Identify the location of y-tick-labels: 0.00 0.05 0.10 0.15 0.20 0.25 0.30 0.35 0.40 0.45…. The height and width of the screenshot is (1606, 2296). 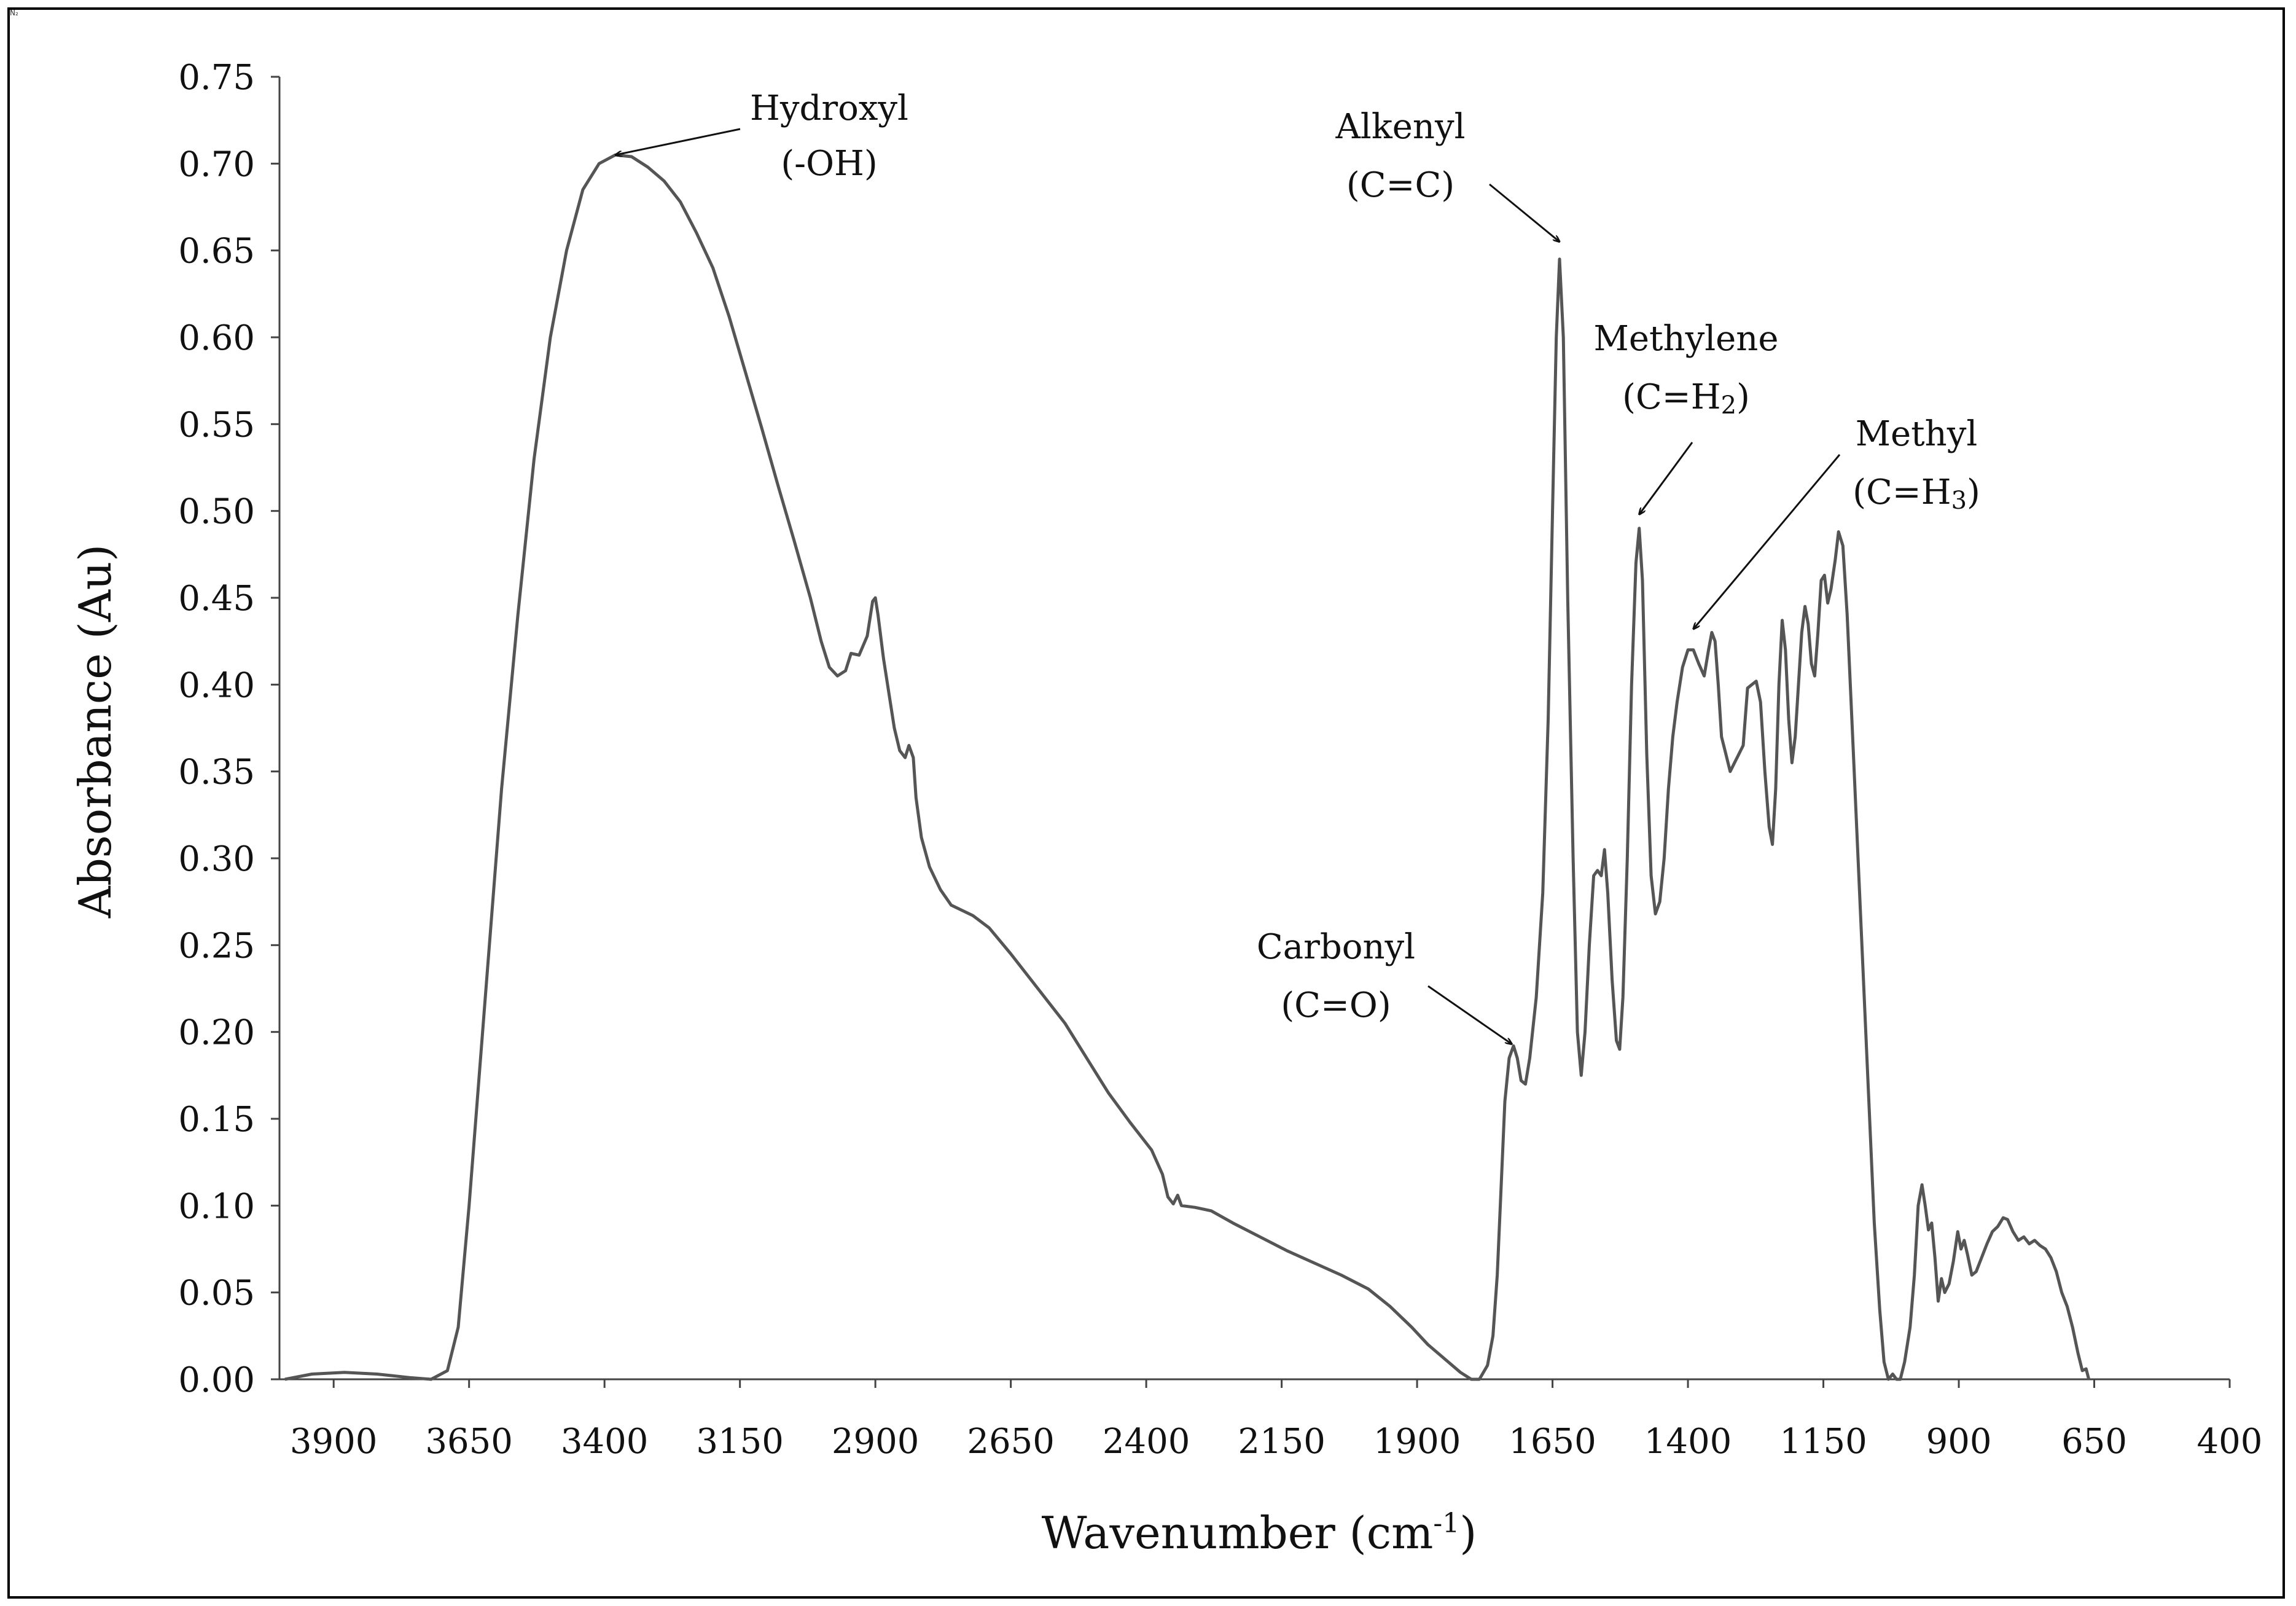
(228, 729).